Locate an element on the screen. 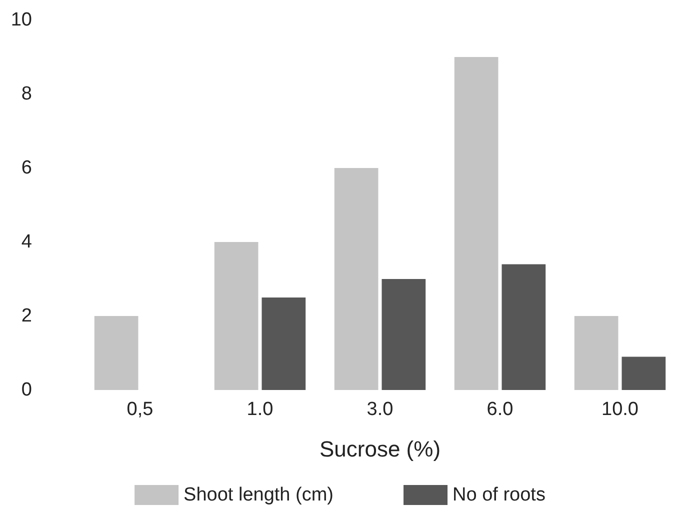  y-tick-label: 8 is located at coordinates (26, 94).